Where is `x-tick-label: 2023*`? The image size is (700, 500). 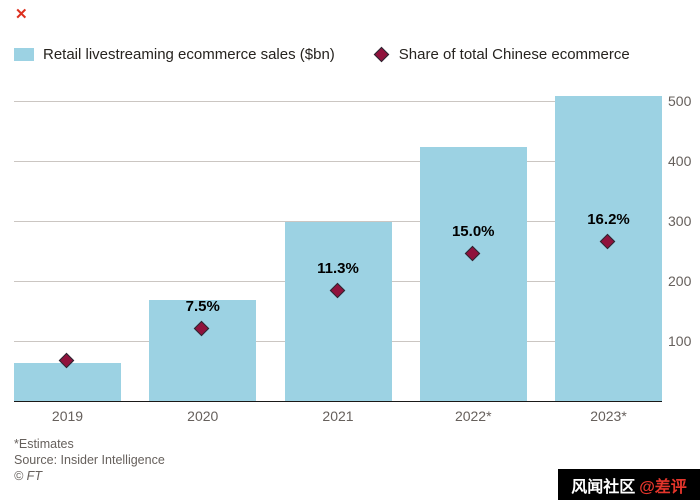
x-tick-label: 2023* is located at coordinates (608, 416).